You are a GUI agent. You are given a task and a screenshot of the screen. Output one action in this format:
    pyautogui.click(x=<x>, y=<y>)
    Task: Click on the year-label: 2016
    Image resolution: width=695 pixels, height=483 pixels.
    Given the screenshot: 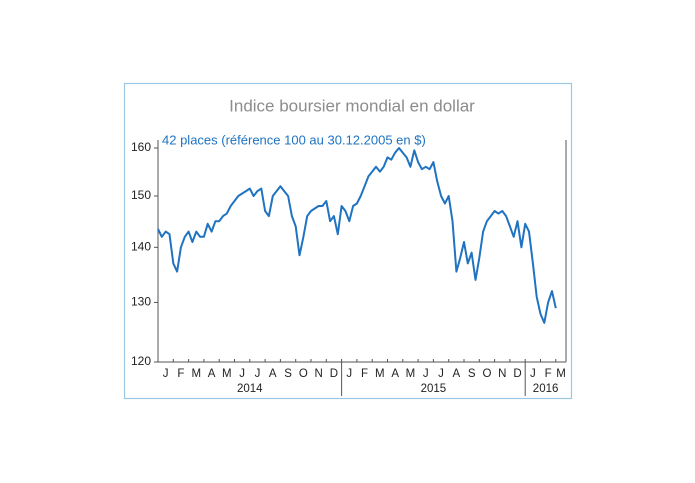 What is the action you would take?
    pyautogui.click(x=546, y=389)
    